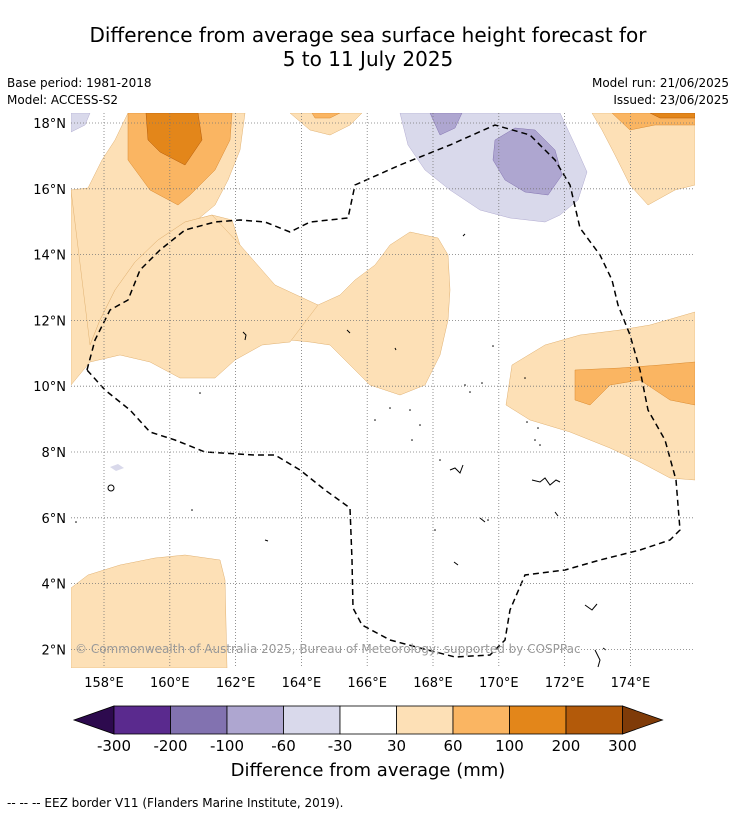 This screenshot has height=816, width=736. I want to click on colorbar-tick-label: -30, so click(340, 746).